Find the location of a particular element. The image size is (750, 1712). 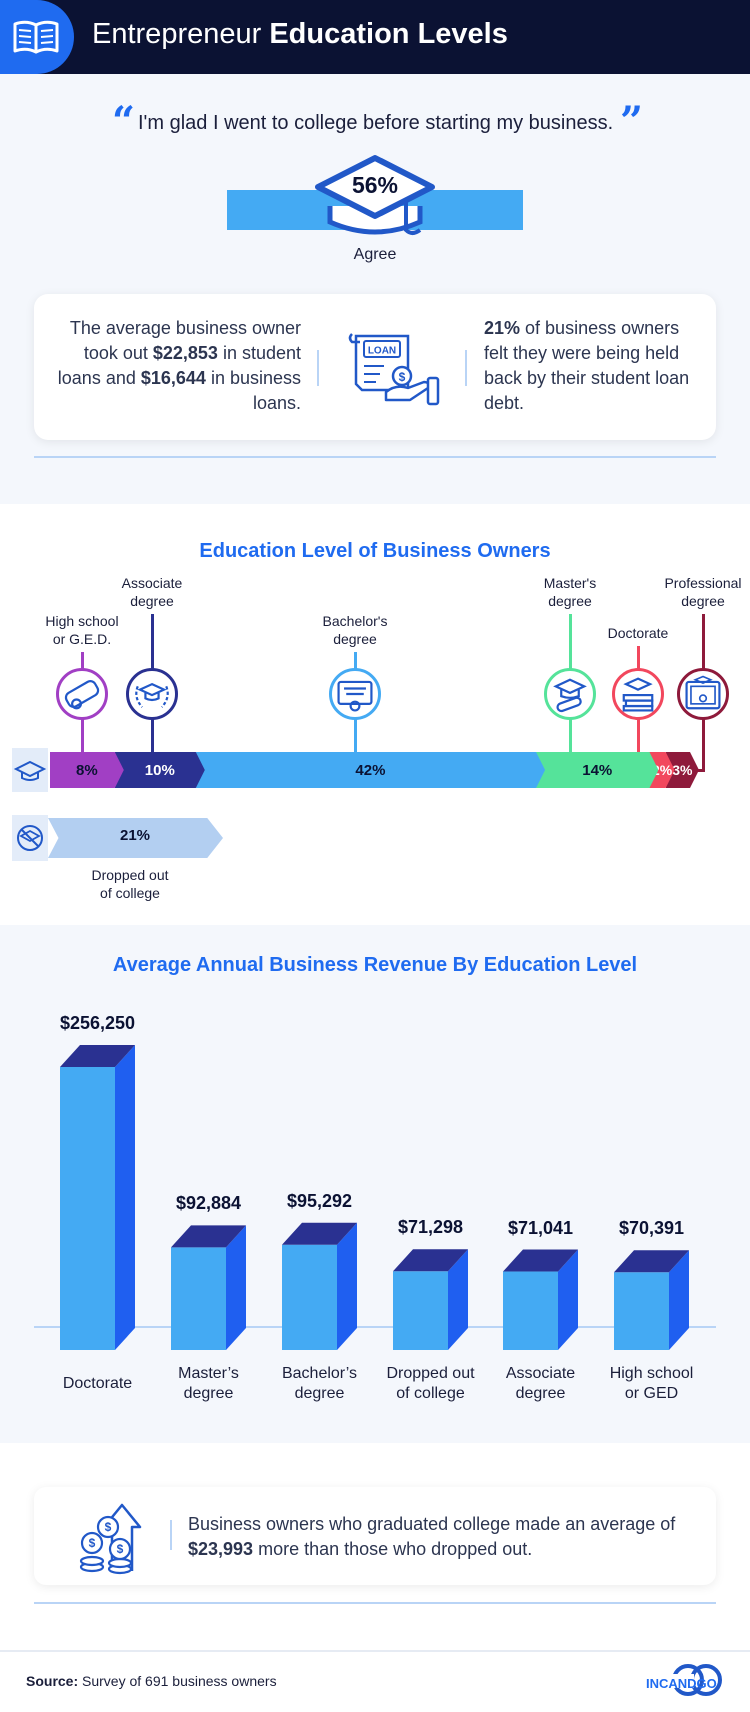

close-quote-mark: ” is located at coordinates (632, 121).